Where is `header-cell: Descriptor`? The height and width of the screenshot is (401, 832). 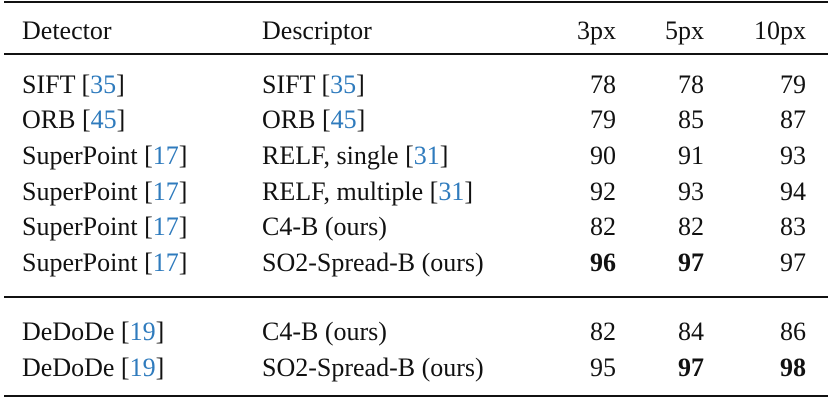 header-cell: Descriptor is located at coordinates (317, 30).